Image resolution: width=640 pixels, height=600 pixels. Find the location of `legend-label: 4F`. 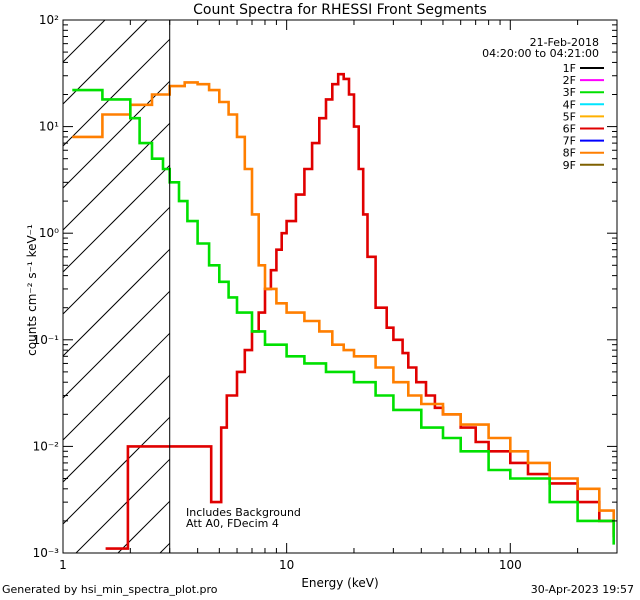

legend-label: 4F is located at coordinates (569, 104).